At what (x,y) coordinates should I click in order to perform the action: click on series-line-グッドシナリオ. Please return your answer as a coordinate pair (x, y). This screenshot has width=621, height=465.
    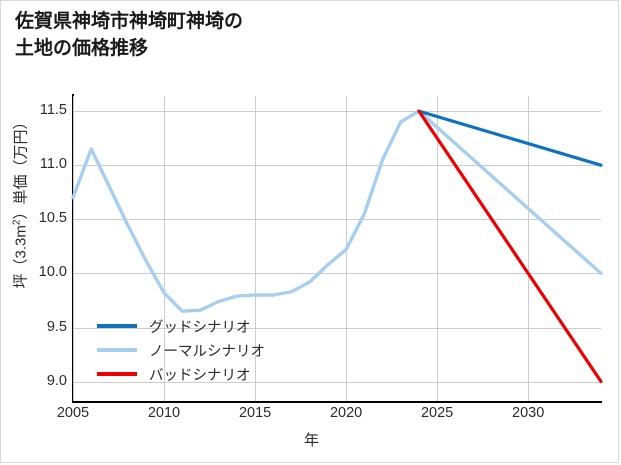
    Looking at the image, I should click on (510, 138).